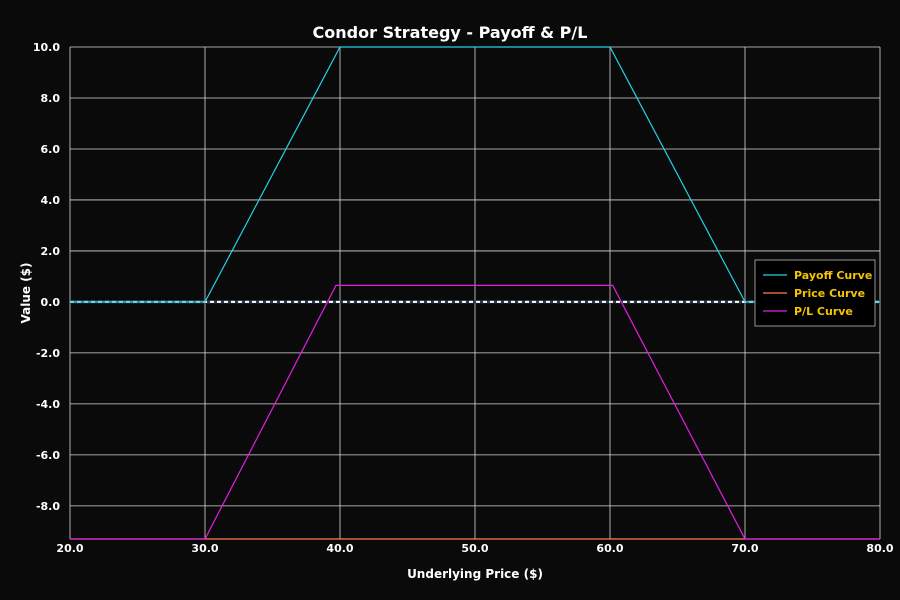  Describe the element at coordinates (609, 548) in the screenshot. I see `x-tick-label: 60.0` at that location.